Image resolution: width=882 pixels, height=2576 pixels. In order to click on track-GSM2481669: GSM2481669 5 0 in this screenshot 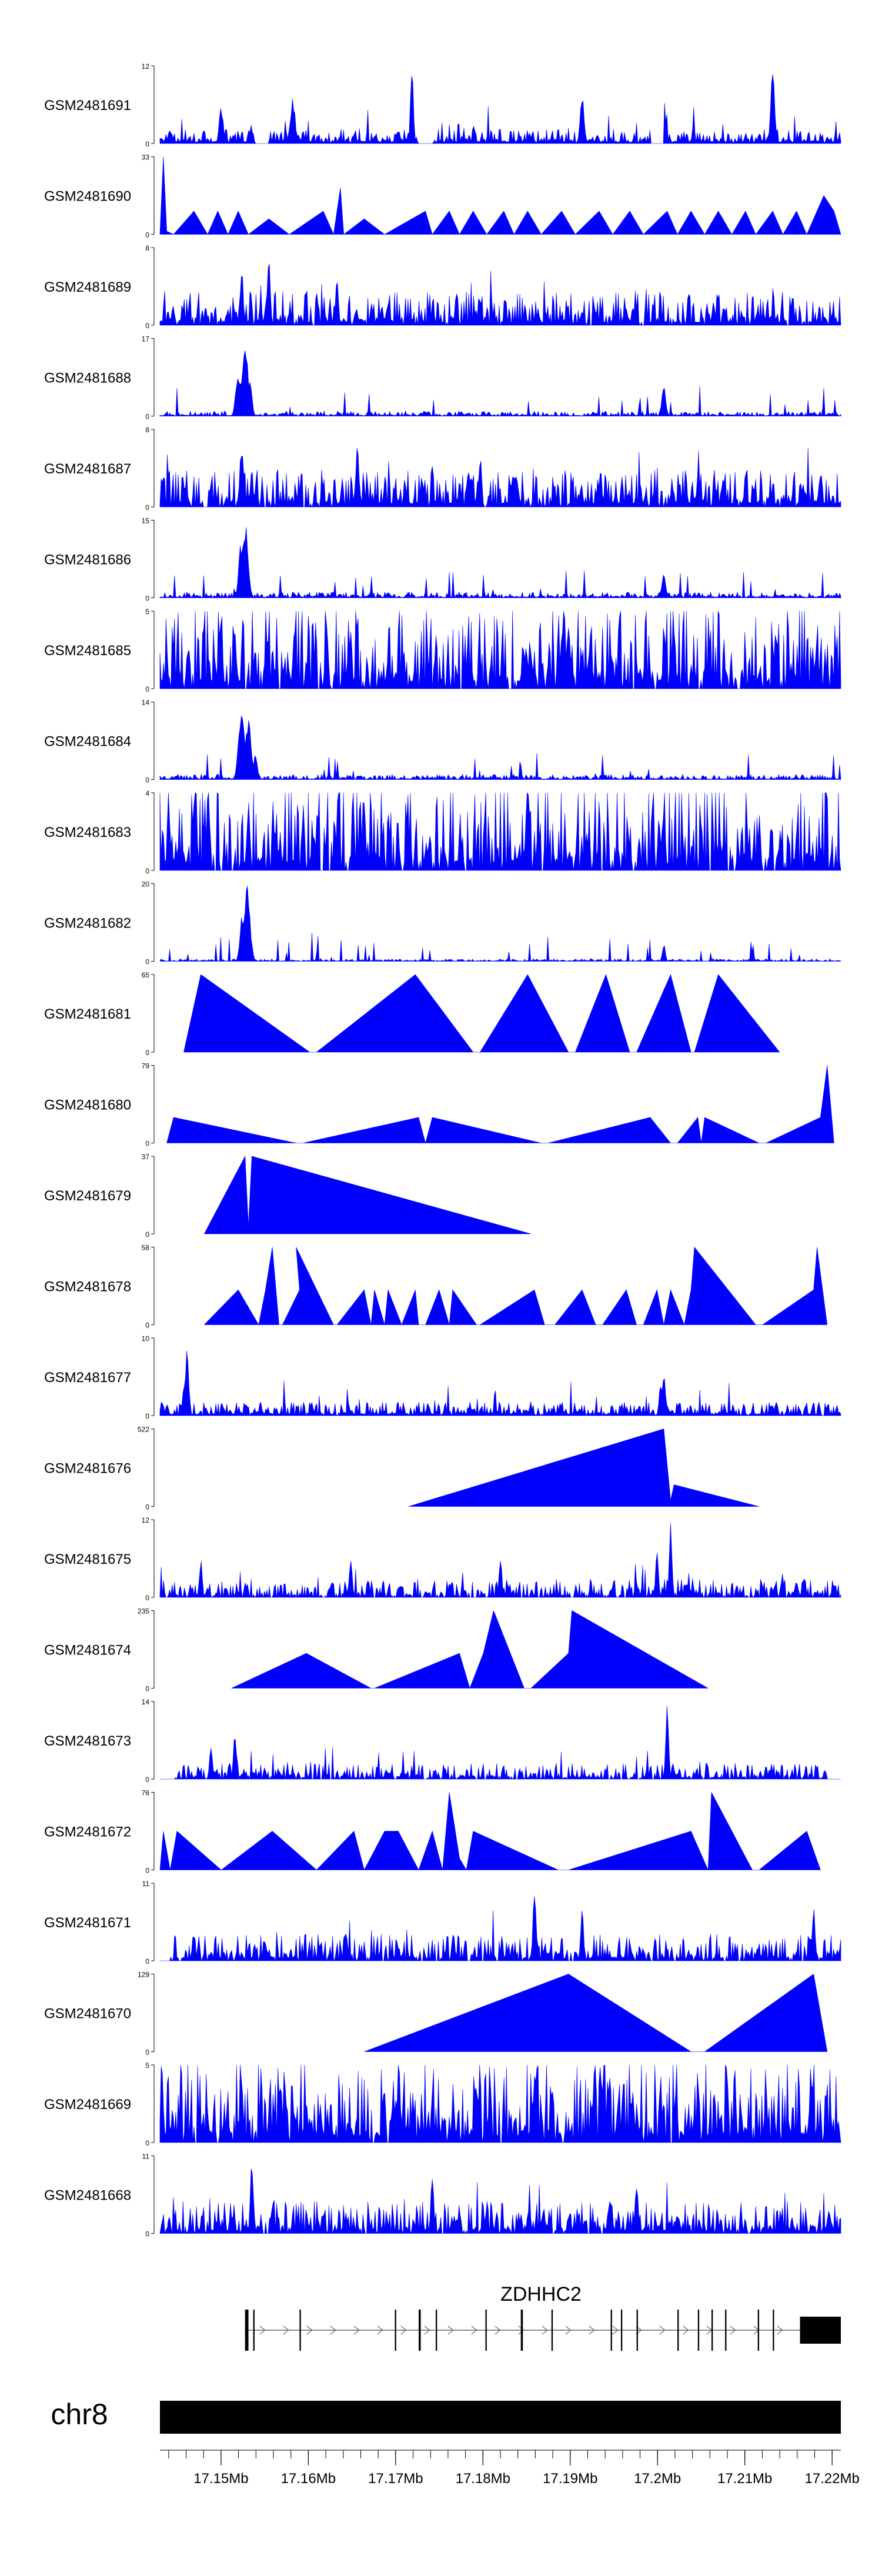, I will do `click(442, 2104)`.